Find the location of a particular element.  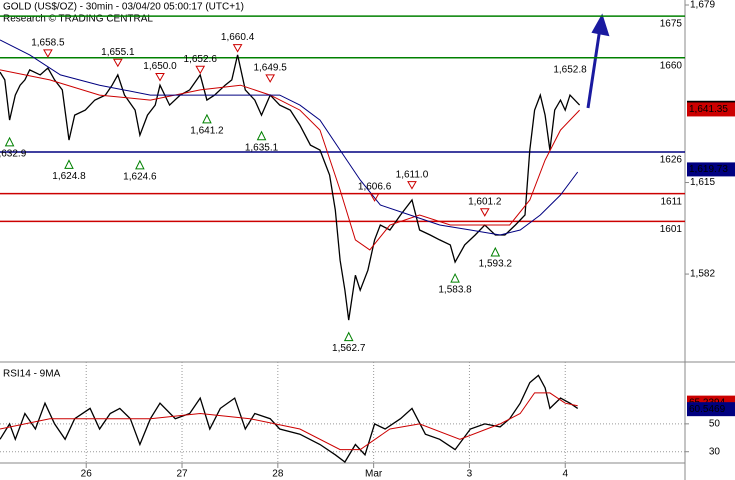

panel-title: RSI14 - 9MA is located at coordinates (32, 374).